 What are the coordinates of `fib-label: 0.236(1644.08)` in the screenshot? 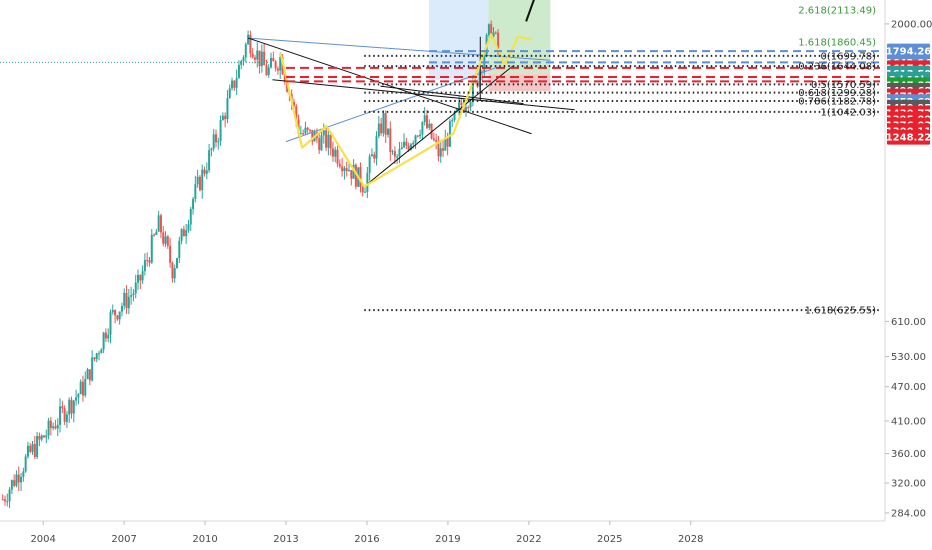 It's located at (837, 67).